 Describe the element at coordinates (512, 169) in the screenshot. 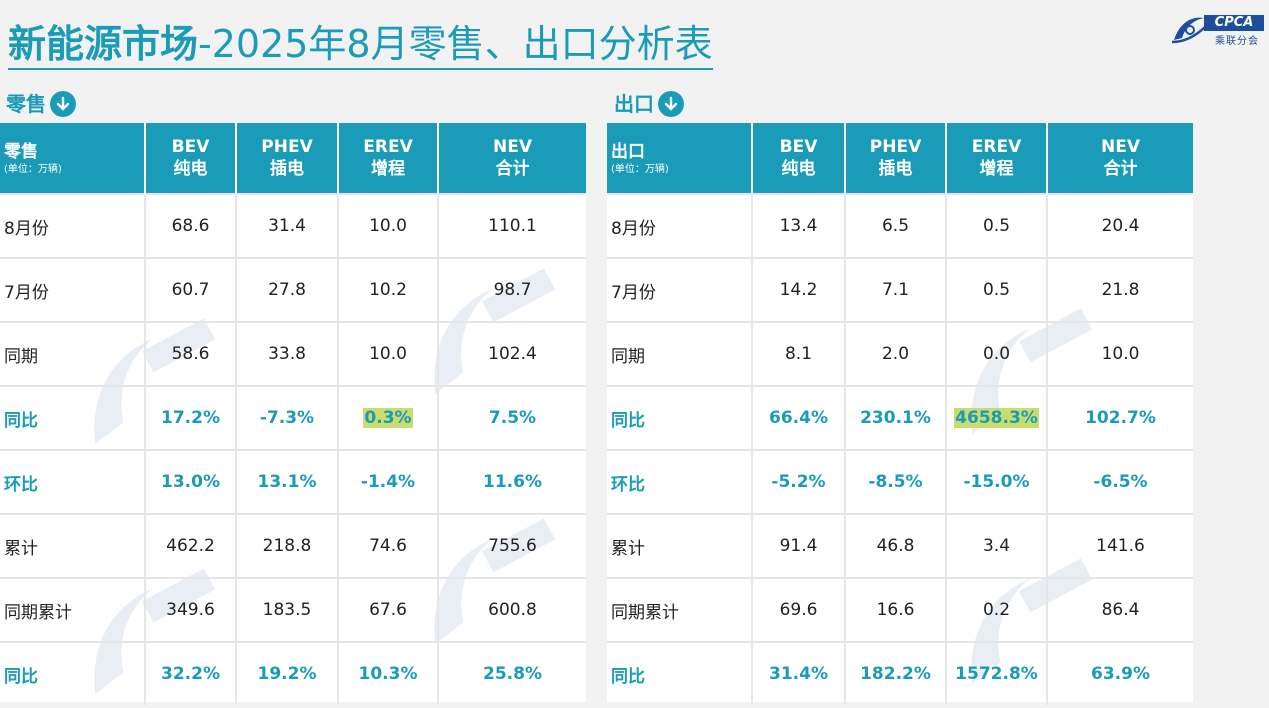

I see `column-name: 合计` at that location.